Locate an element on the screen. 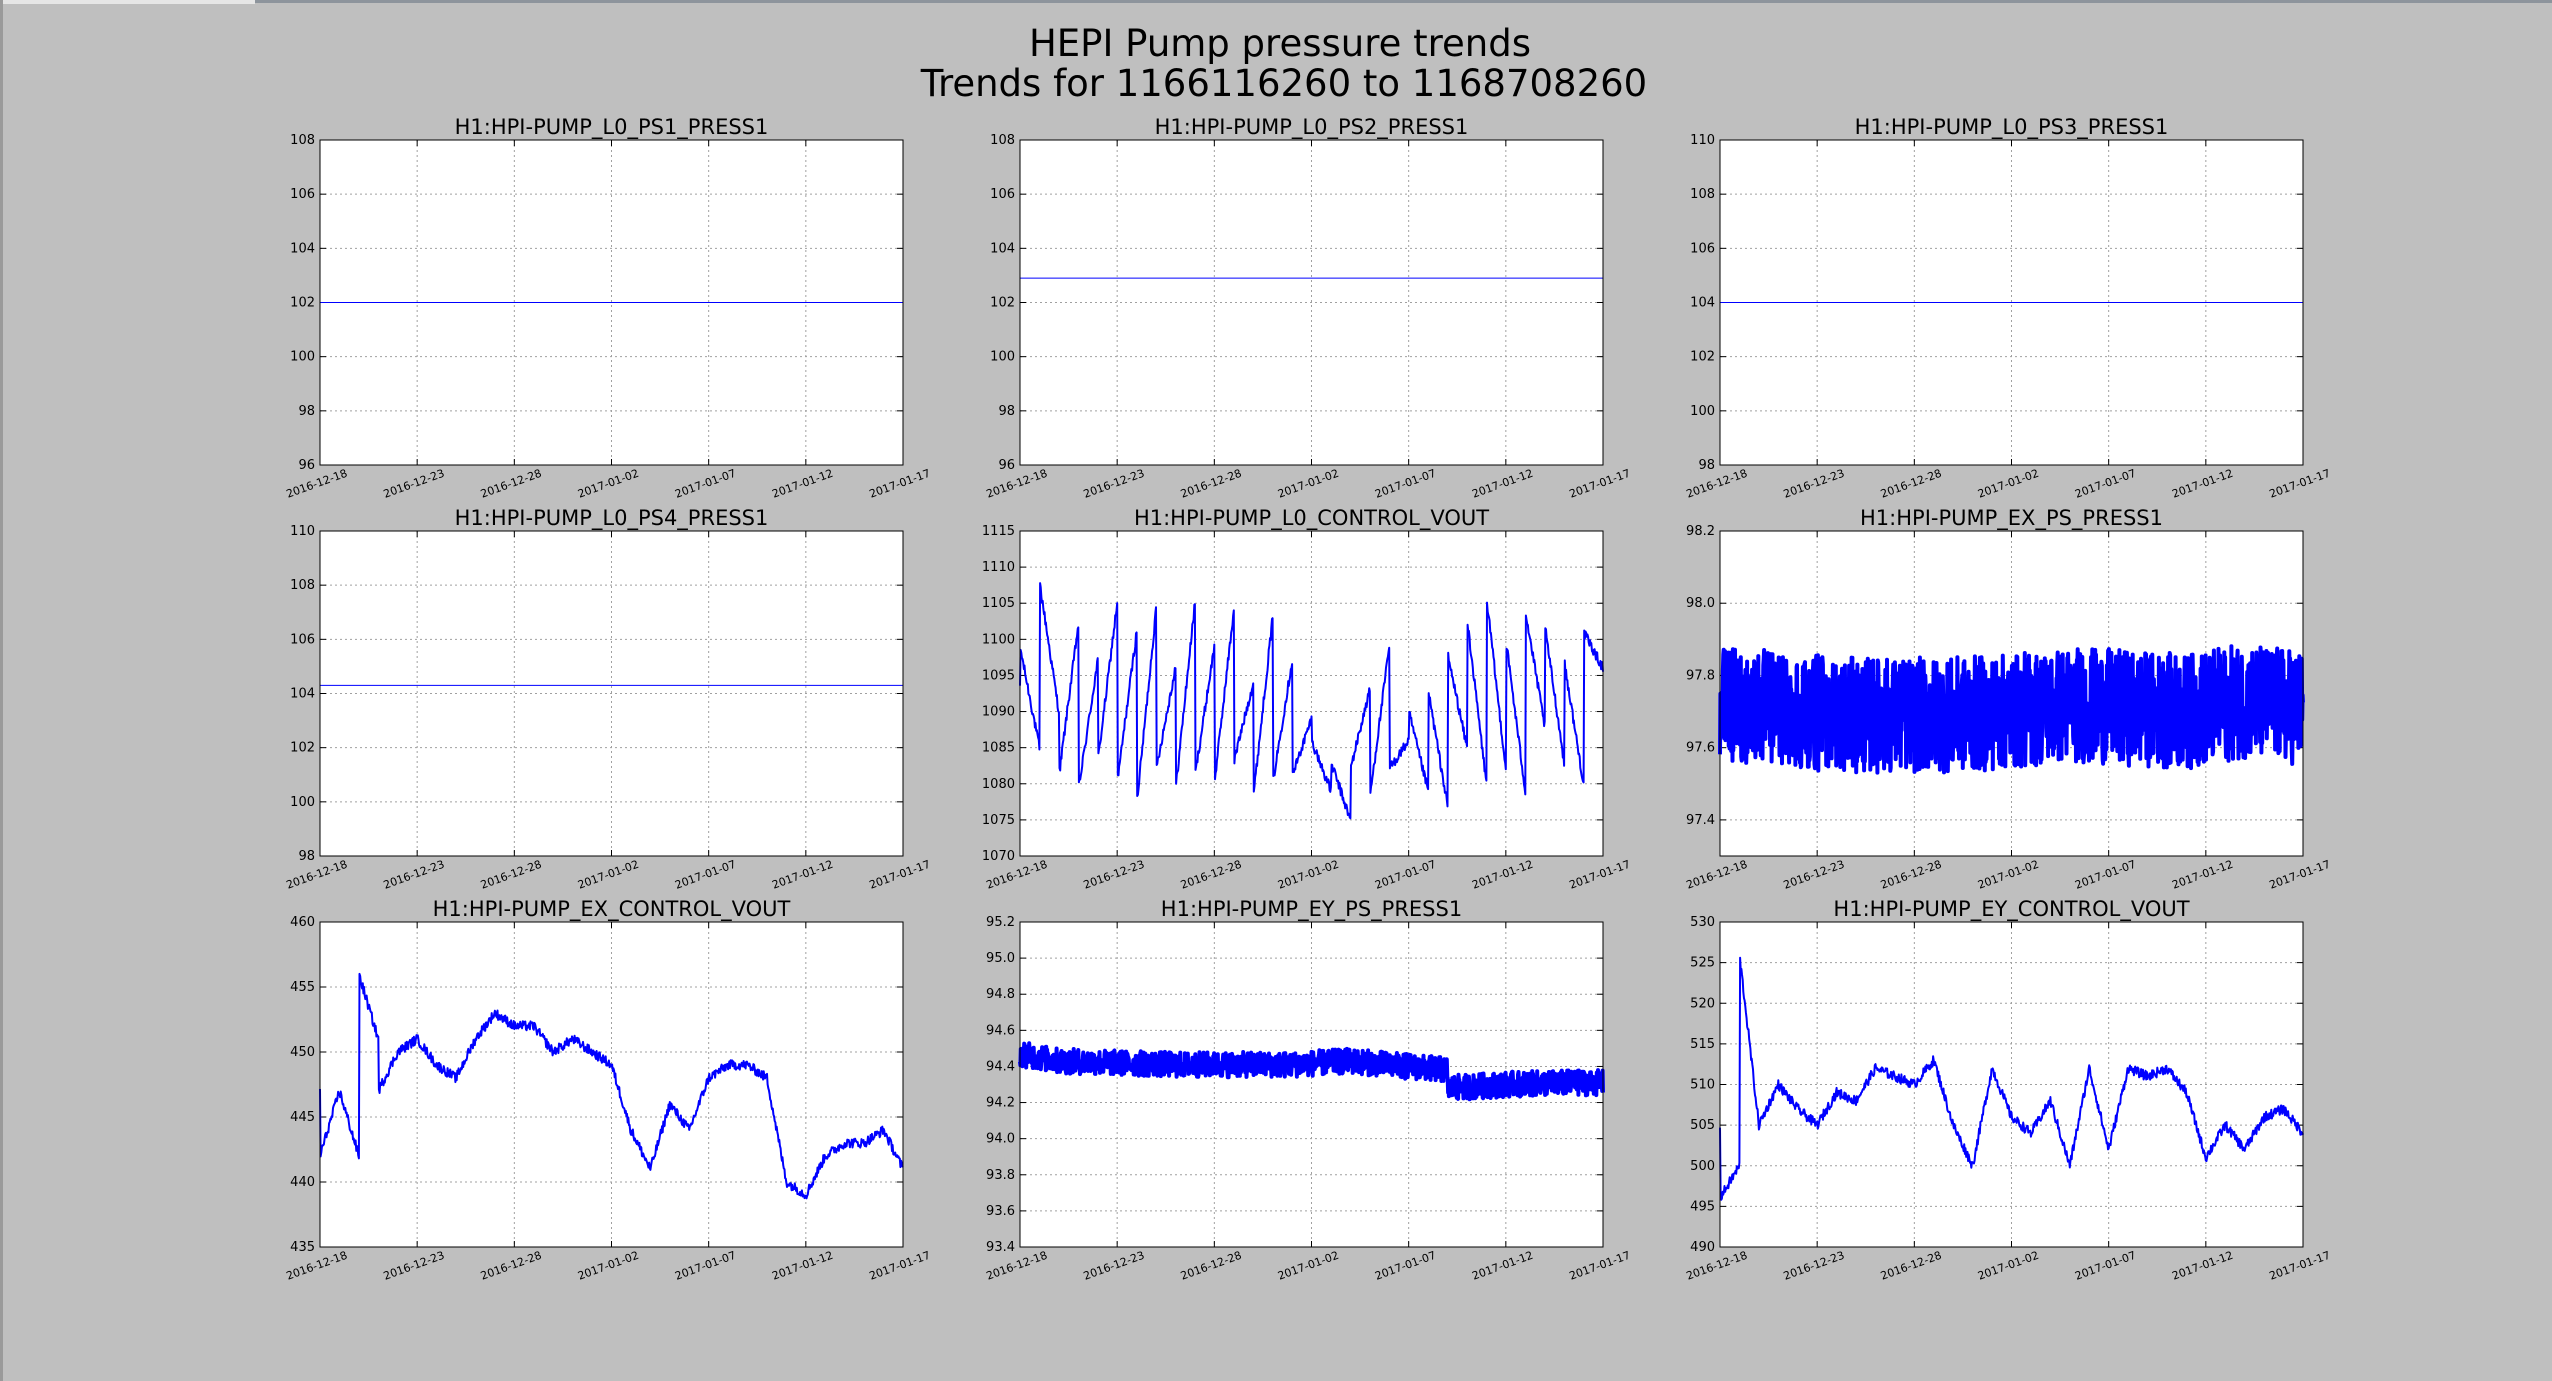 The width and height of the screenshot is (2552, 1381). y-tick-label: 97.4 is located at coordinates (1700, 820).